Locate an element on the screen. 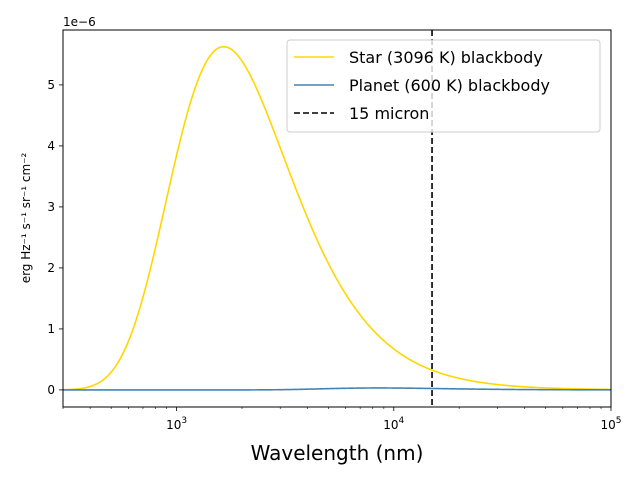  x-tick-label-2: 10⁵ is located at coordinates (610, 424).